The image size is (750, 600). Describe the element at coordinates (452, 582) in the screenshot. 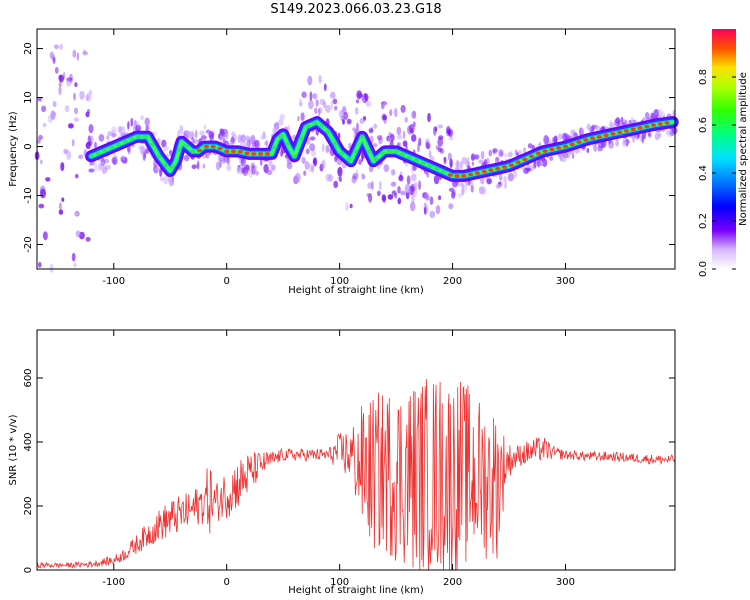

I see `snr-x-tick-label: 200` at that location.